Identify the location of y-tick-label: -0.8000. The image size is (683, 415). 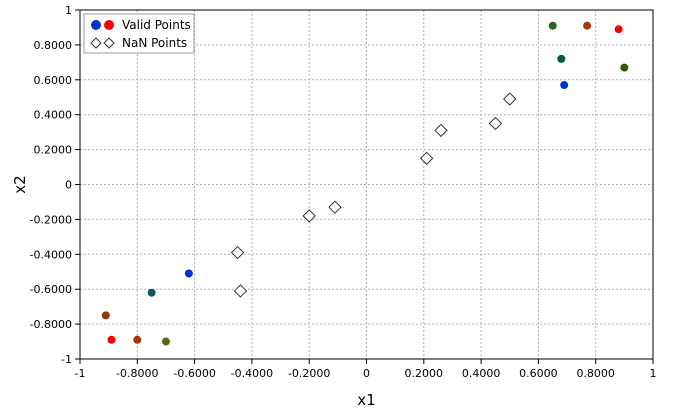
(51, 324).